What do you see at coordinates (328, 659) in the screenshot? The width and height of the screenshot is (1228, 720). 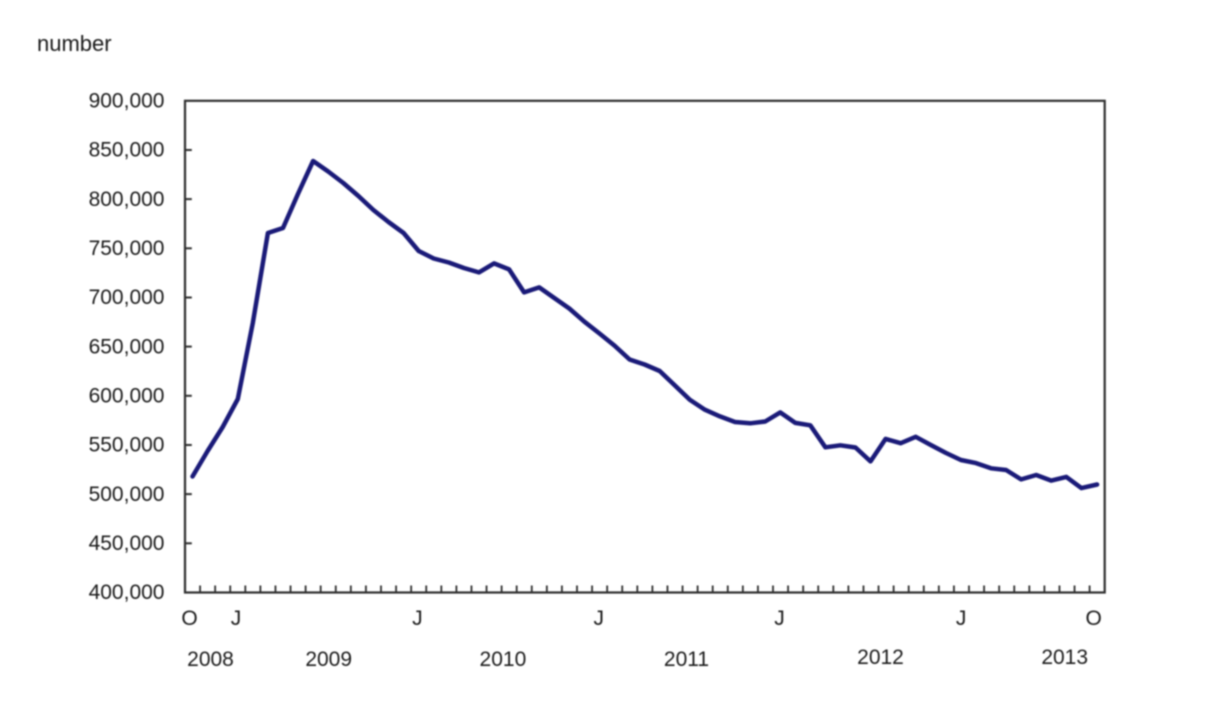 I see `svg-text: 2009` at bounding box center [328, 659].